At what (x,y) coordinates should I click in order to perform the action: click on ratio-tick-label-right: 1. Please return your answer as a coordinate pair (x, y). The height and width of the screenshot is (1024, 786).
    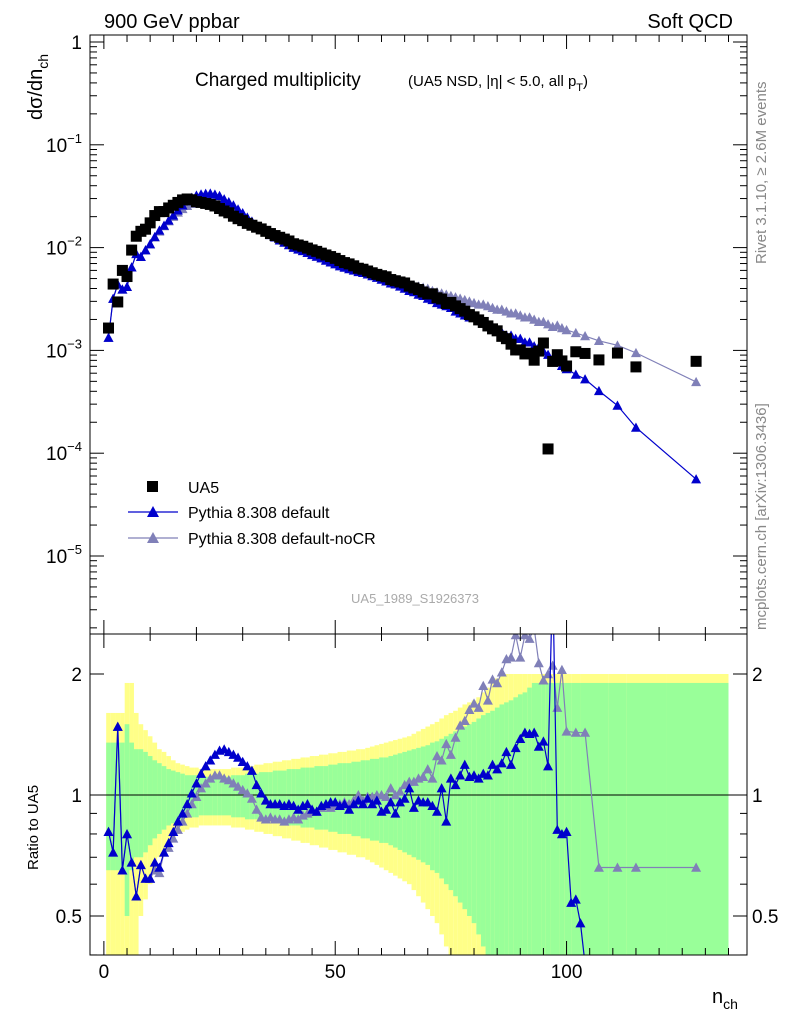
    Looking at the image, I should click on (757, 796).